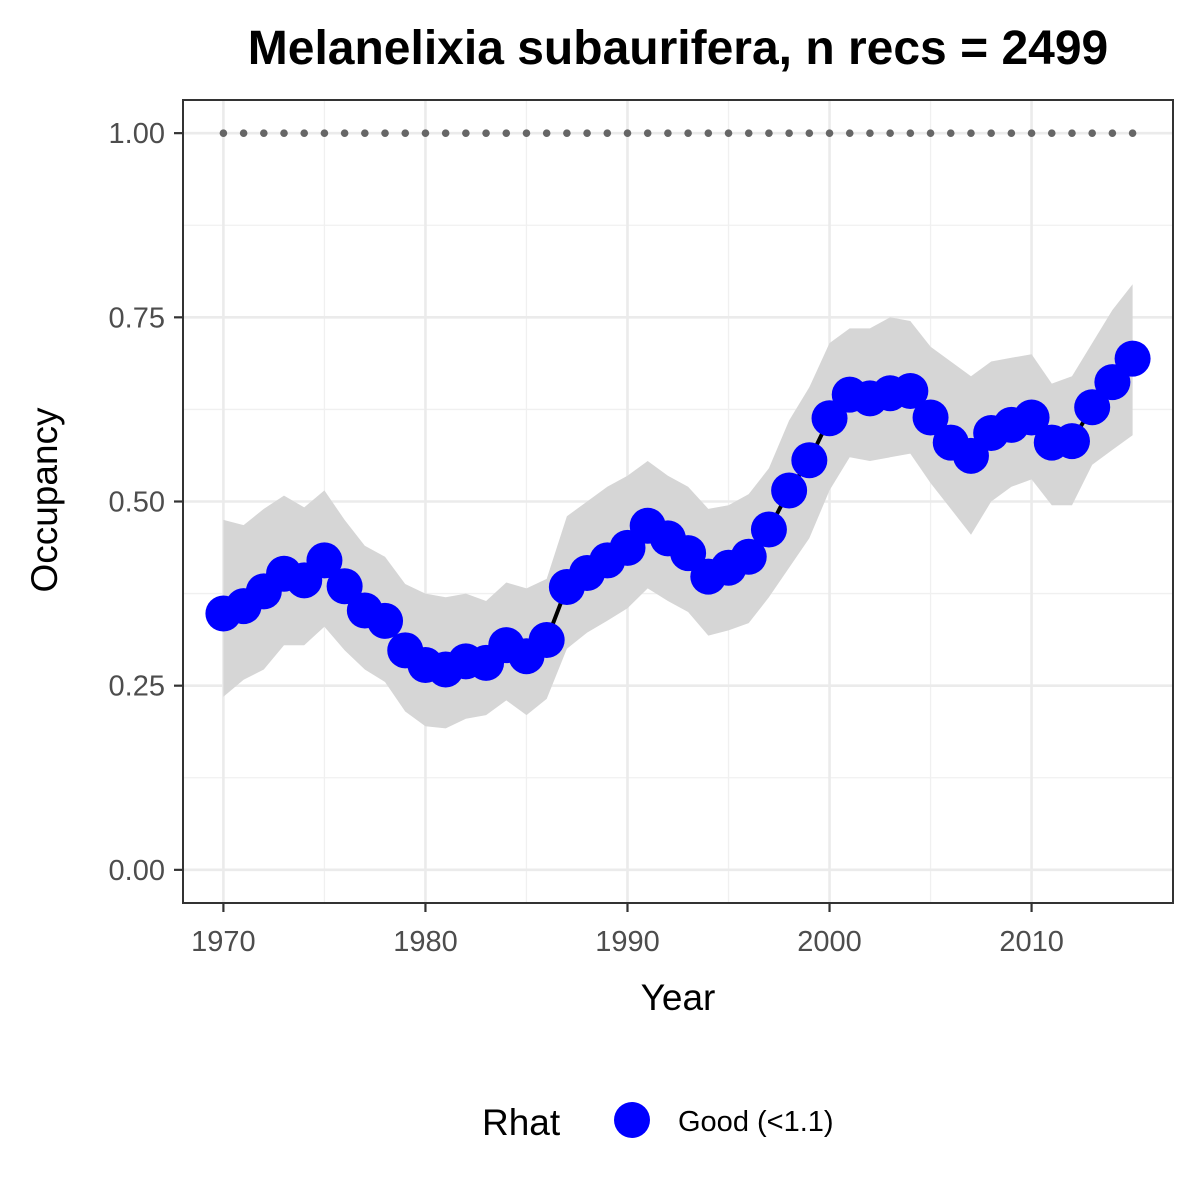 This screenshot has height=1200, width=1200. Describe the element at coordinates (137, 134) in the screenshot. I see `y-tick-label: 1.00` at that location.